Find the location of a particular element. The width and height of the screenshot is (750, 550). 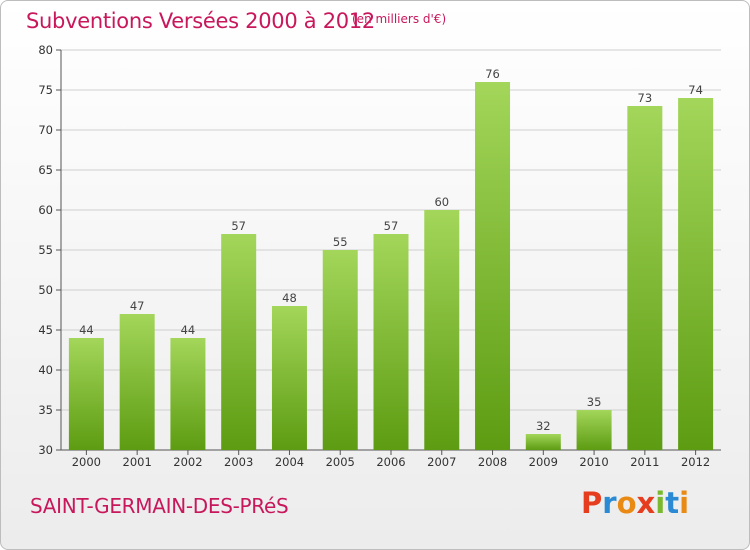

y-tick-label: 60 is located at coordinates (45, 210).